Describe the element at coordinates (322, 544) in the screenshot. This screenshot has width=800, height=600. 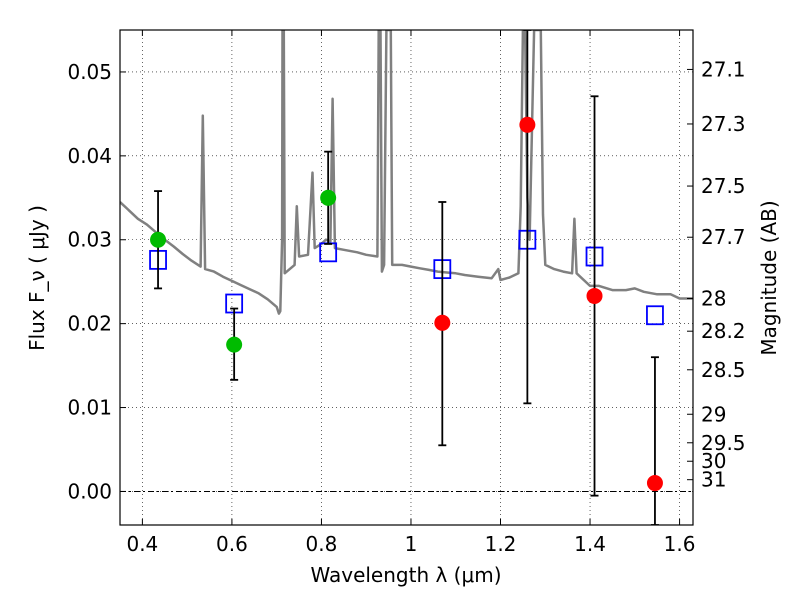
I see `x-tick-label: 0.8` at that location.